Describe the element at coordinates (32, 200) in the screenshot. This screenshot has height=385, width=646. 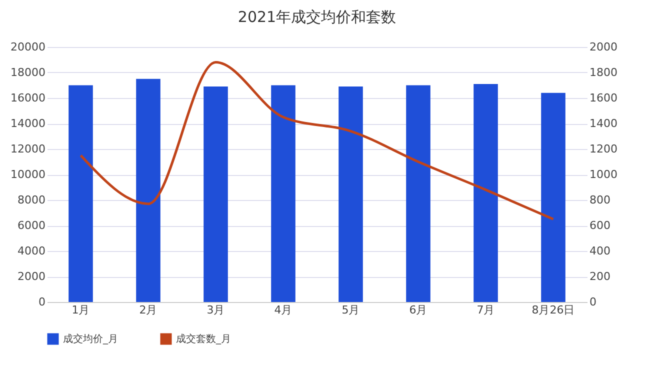
I see `y-tick-label: 8000` at that location.